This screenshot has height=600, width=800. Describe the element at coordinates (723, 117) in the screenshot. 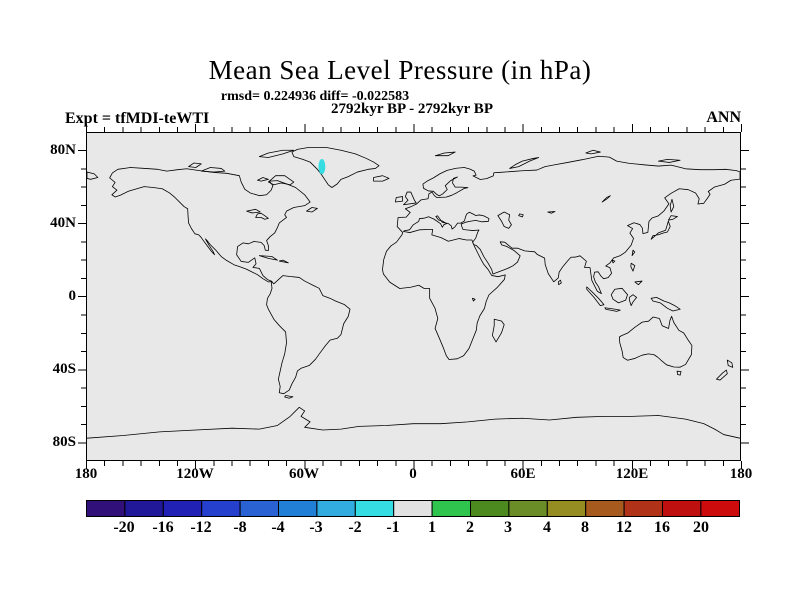

I see `season-label: ANN` at that location.